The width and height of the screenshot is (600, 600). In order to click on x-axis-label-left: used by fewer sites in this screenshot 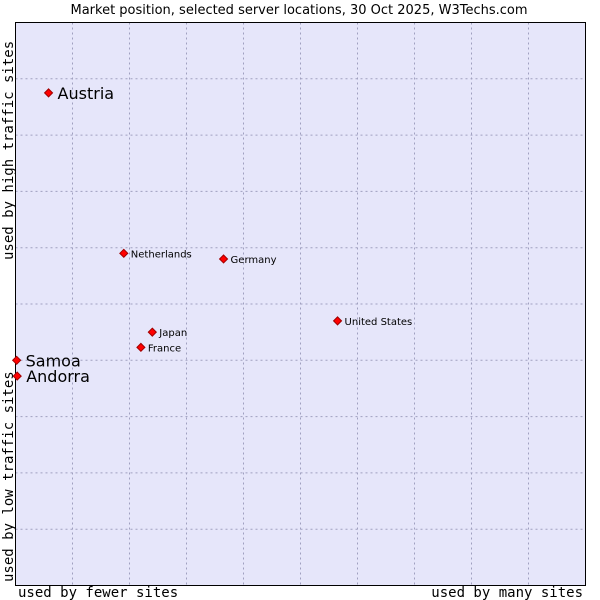, I will do `click(98, 592)`.